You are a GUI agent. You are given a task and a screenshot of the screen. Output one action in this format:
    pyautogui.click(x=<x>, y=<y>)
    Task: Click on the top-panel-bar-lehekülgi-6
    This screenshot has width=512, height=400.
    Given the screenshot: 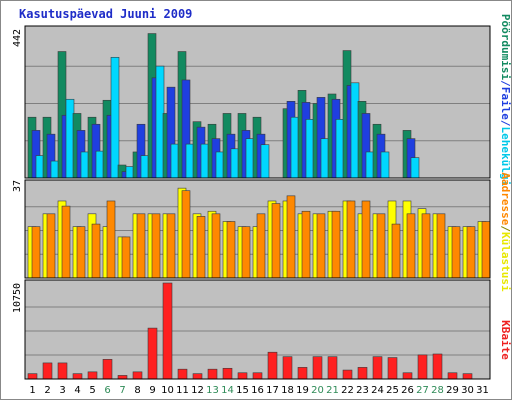 What is the action you would take?
    pyautogui.click(x=115, y=117)
    